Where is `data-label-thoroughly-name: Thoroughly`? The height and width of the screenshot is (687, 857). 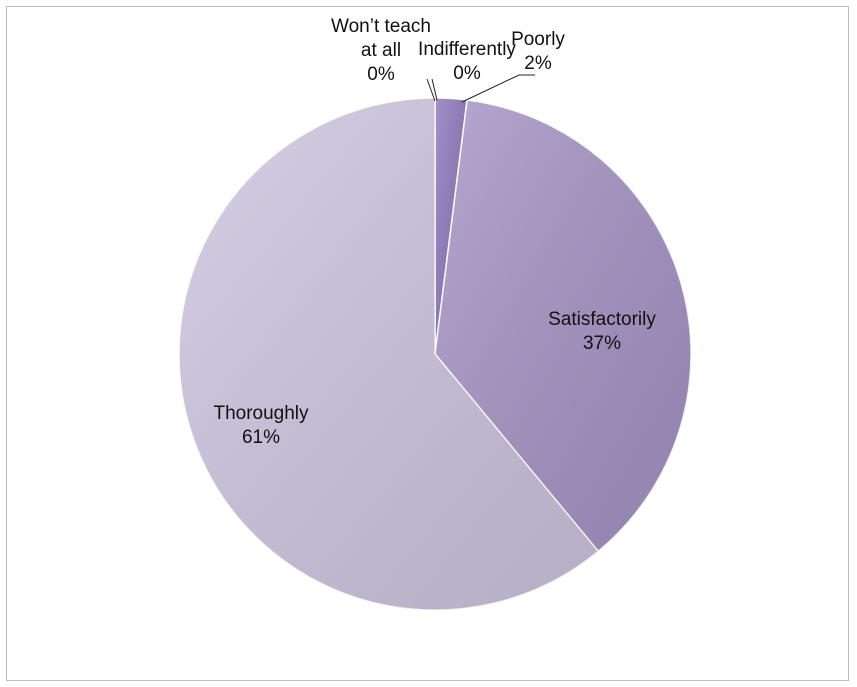
data-label-thoroughly-name: Thoroughly is located at coordinates (261, 413).